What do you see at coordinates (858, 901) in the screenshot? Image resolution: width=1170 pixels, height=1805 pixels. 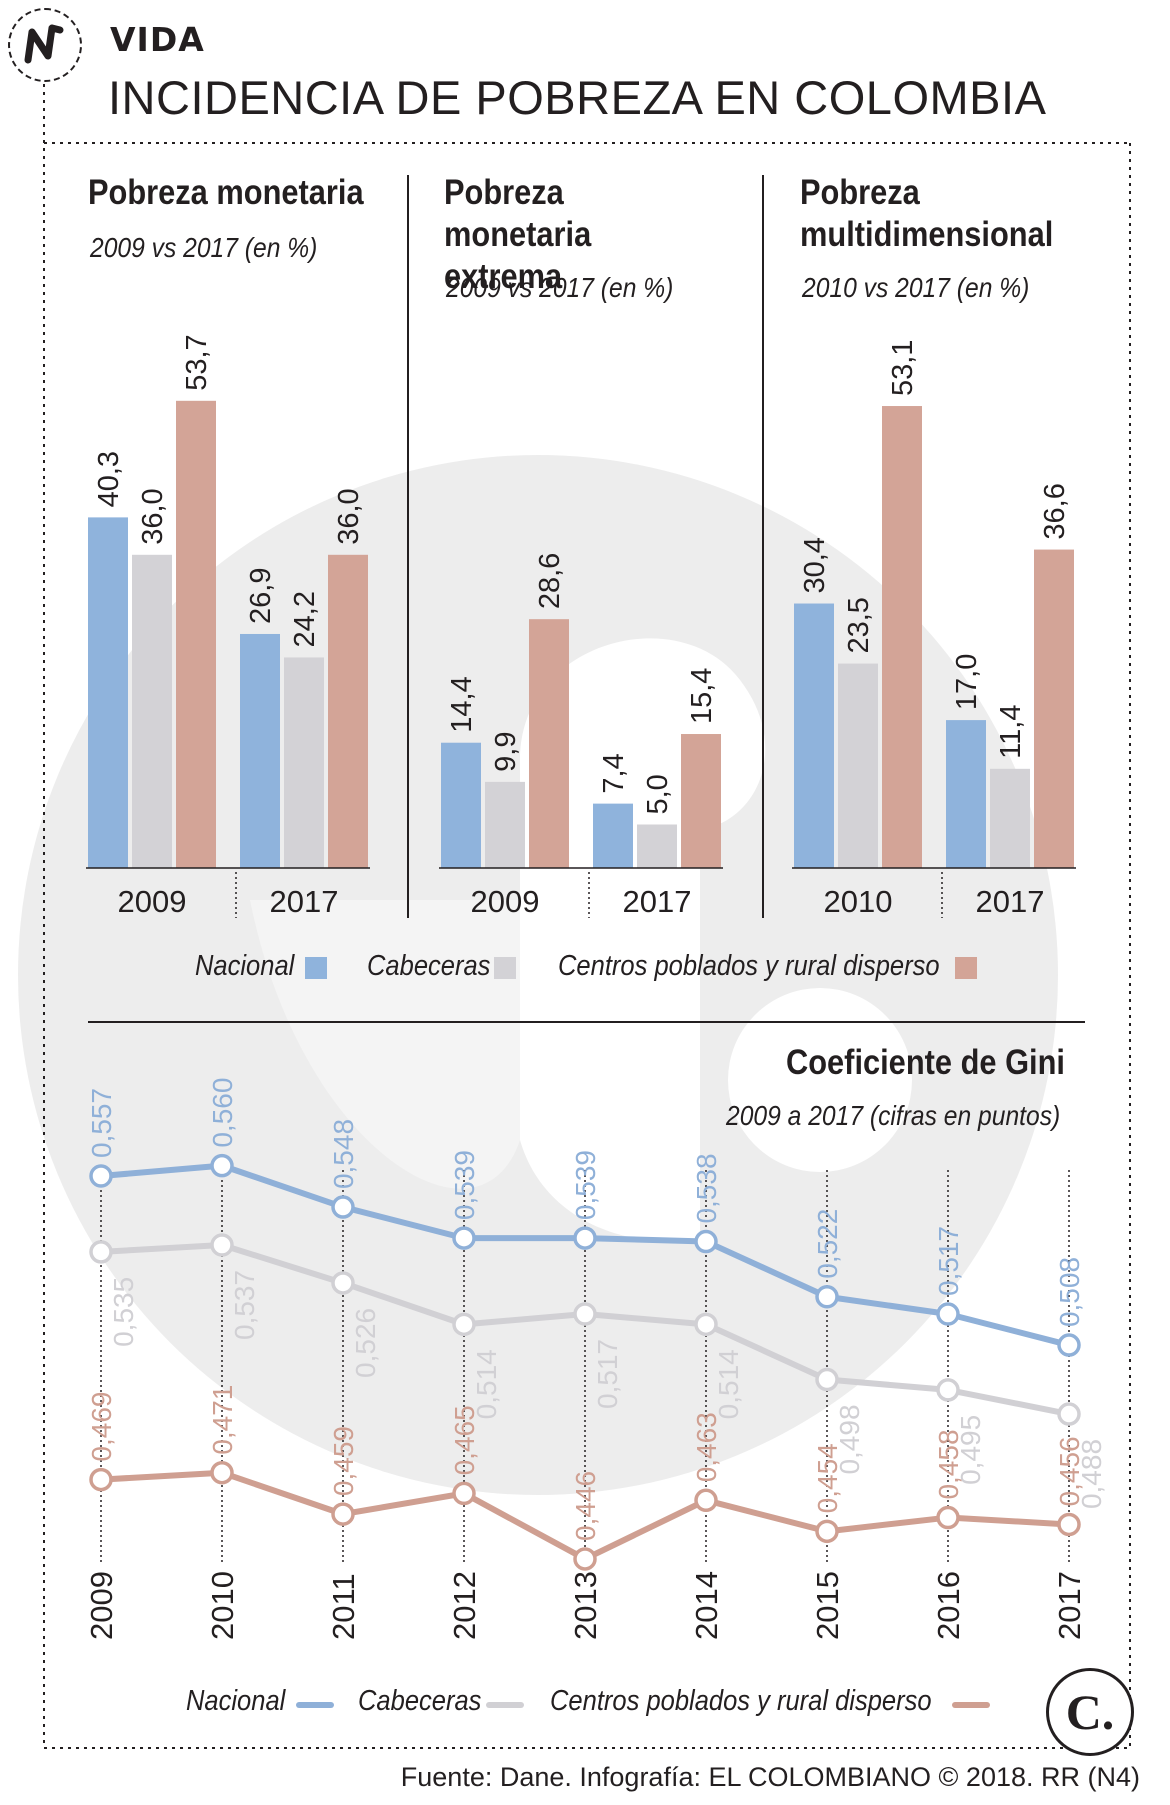 I see `bar-category-label: 2010` at bounding box center [858, 901].